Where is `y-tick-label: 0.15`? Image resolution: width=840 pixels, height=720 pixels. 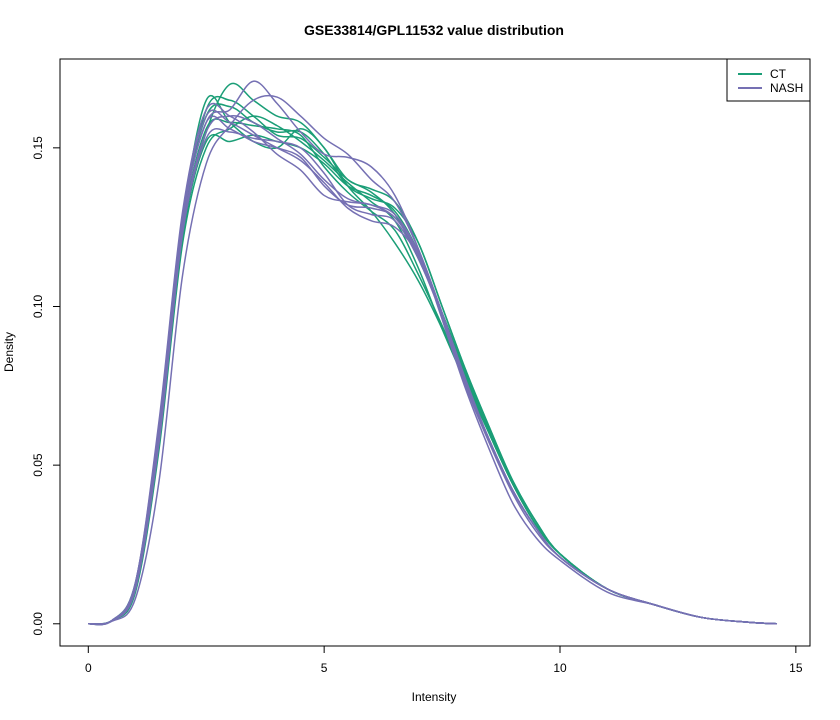 y-tick-label: 0.15 is located at coordinates (38, 148).